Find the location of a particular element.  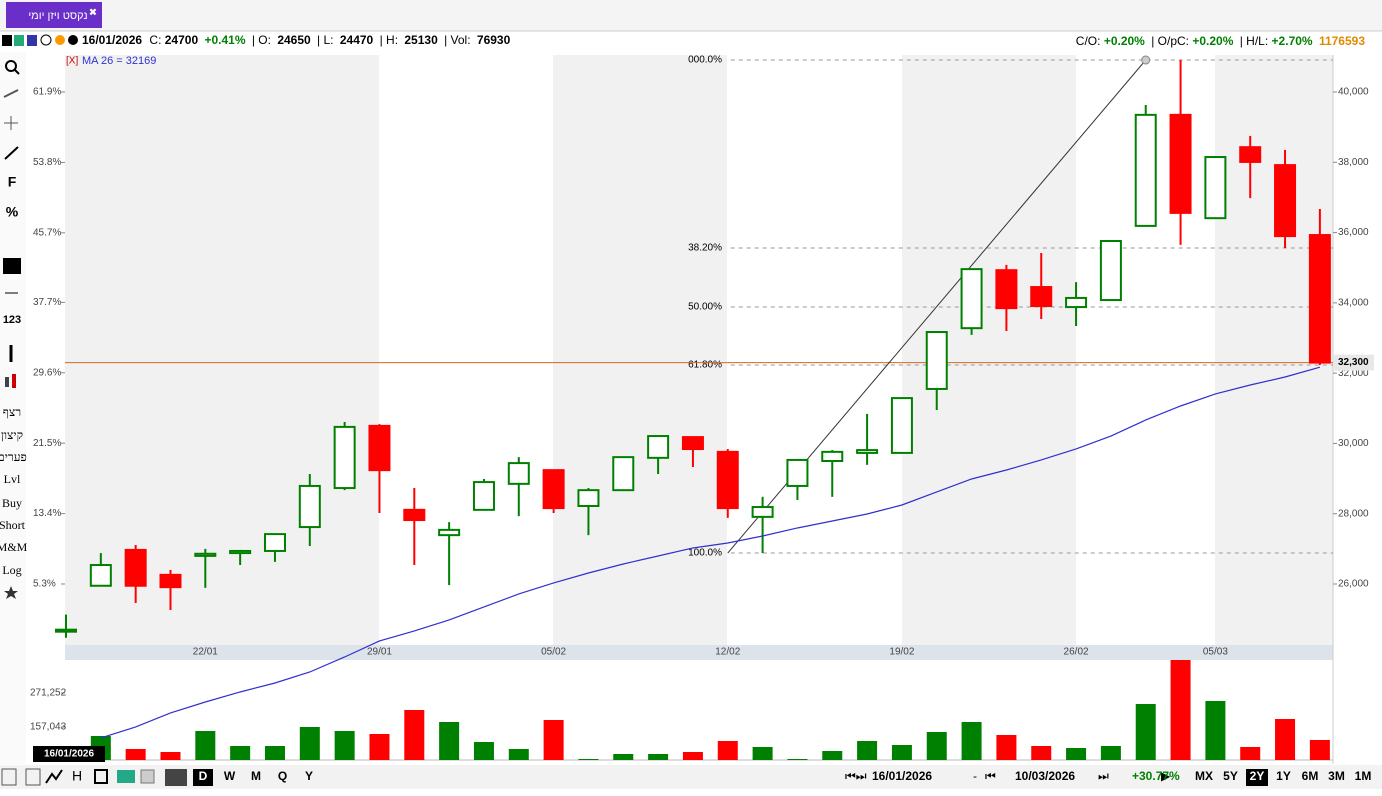

period-active is located at coordinates (203, 777).